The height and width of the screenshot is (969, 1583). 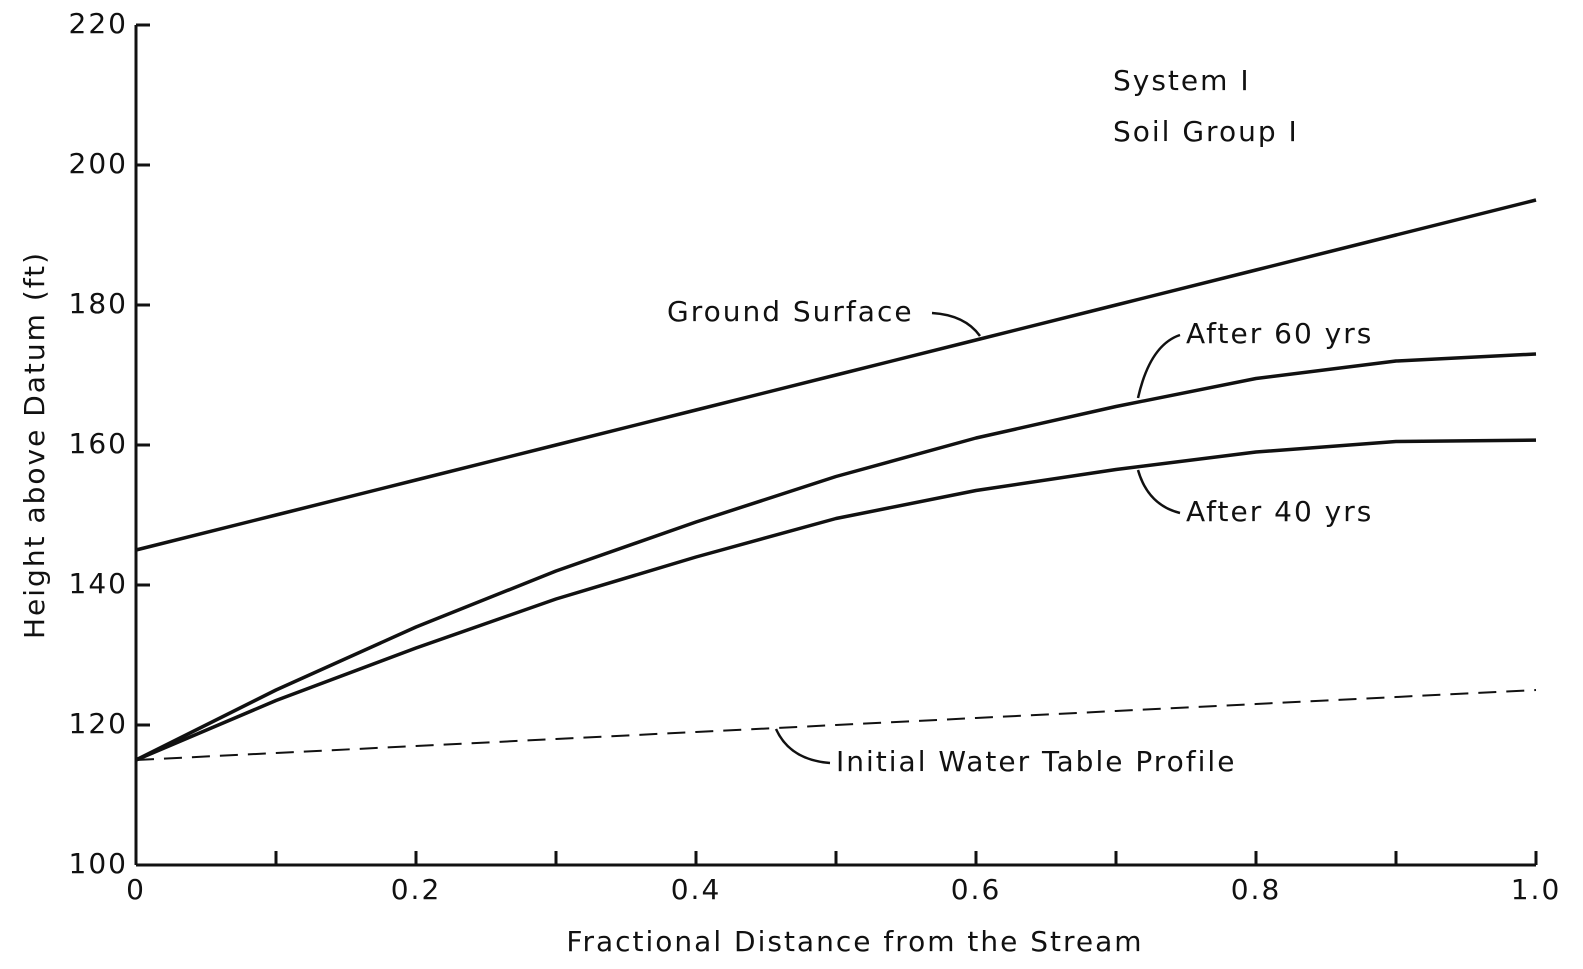 What do you see at coordinates (854, 941) in the screenshot?
I see `x-axis-label: Fractional Distance from the Stream` at bounding box center [854, 941].